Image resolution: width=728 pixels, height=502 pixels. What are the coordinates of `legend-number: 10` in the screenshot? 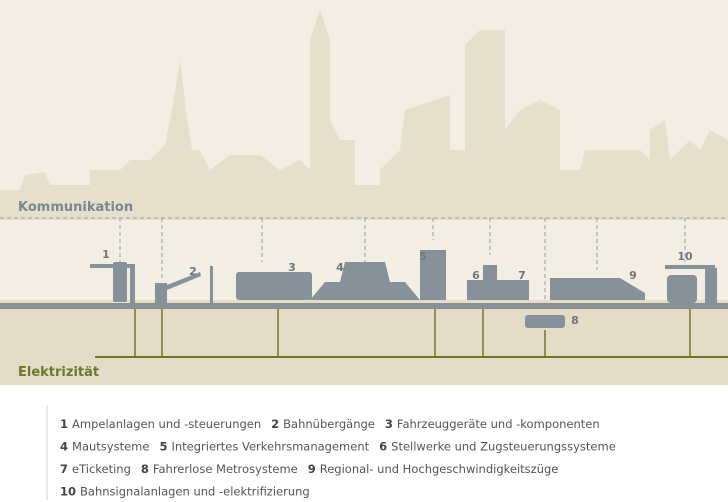 It's located at (68, 492).